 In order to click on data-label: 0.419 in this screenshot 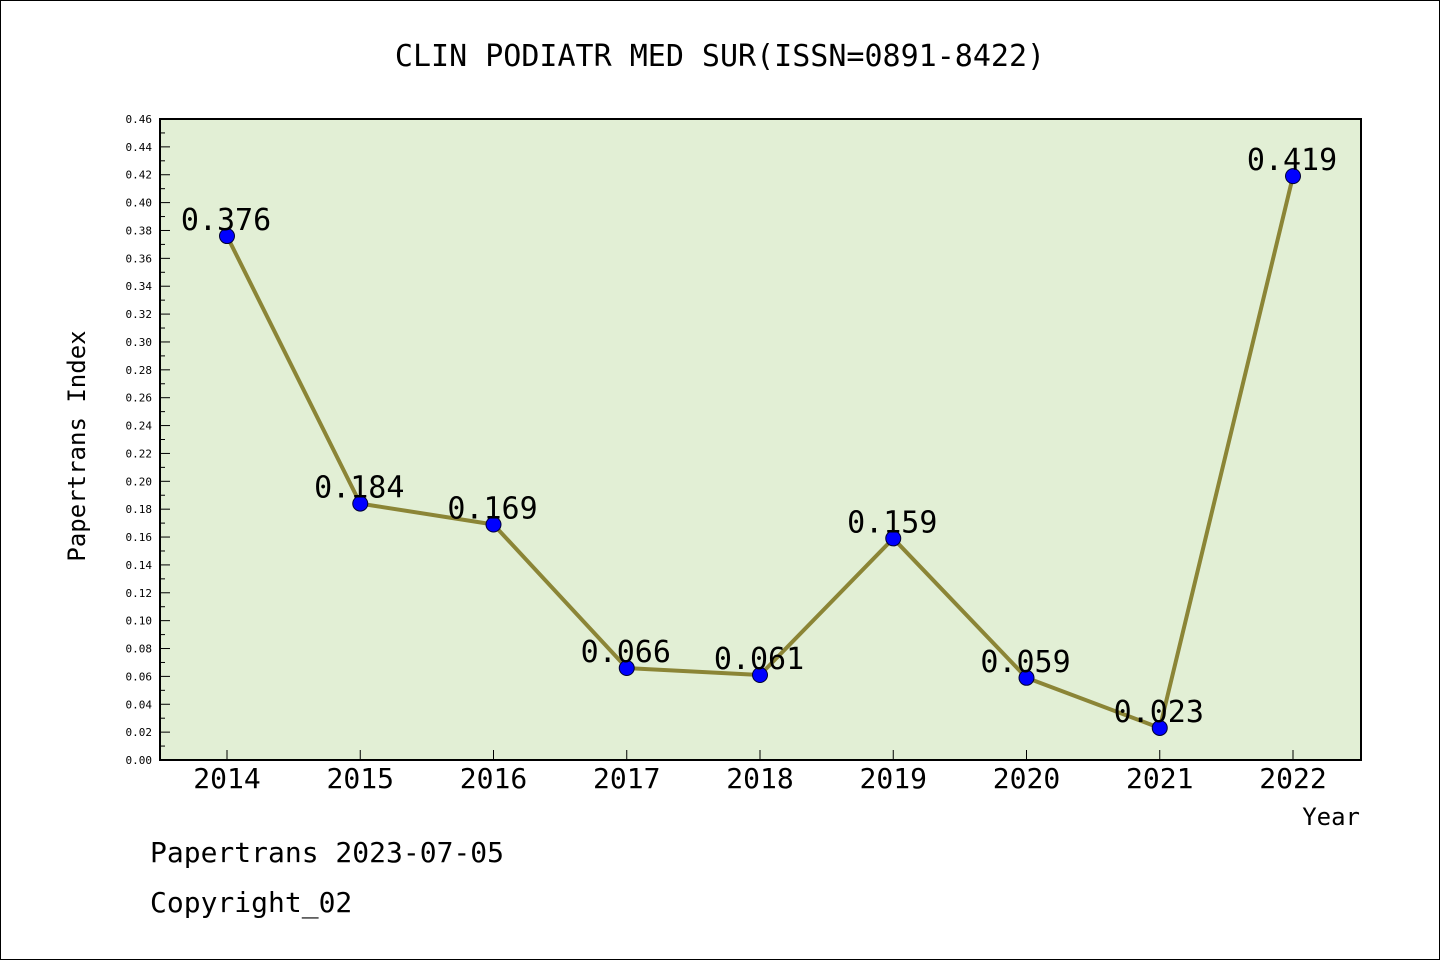, I will do `click(1292, 160)`.